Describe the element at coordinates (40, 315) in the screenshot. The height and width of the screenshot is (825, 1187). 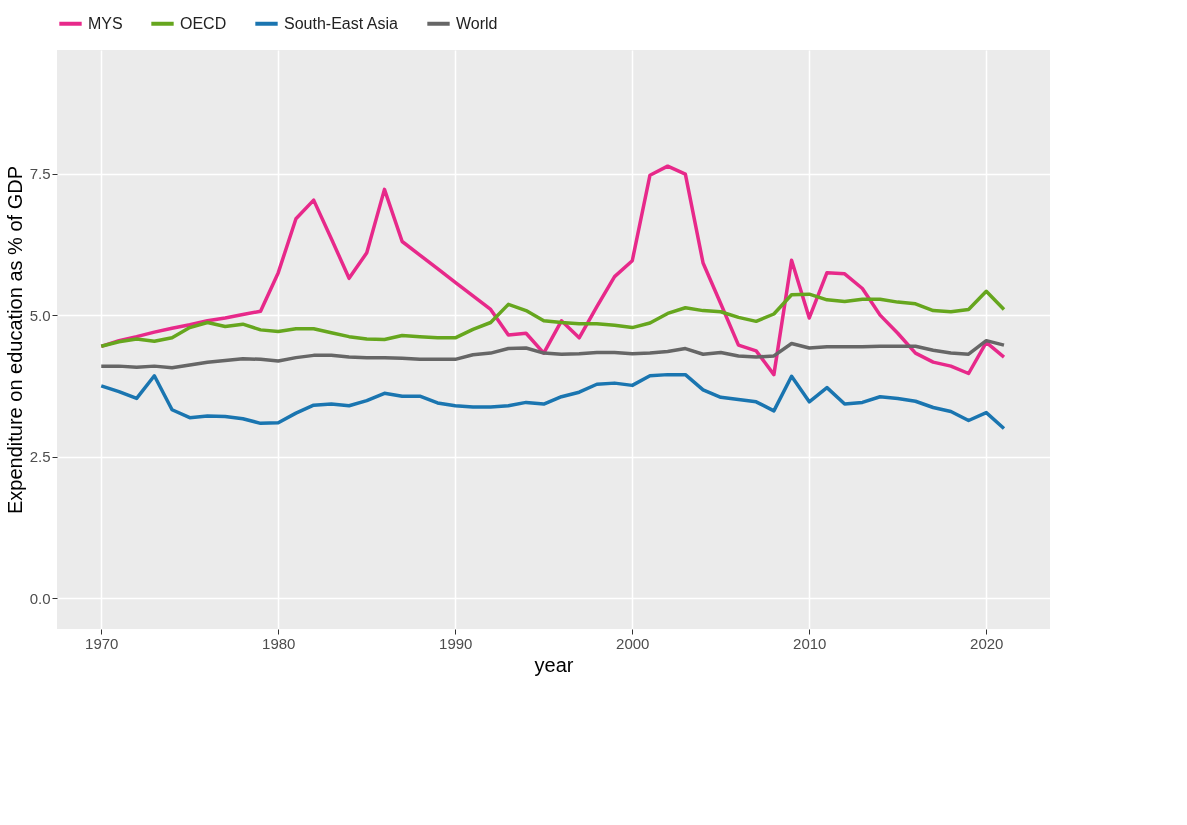
I see `y-tick-label: 5.0` at that location.